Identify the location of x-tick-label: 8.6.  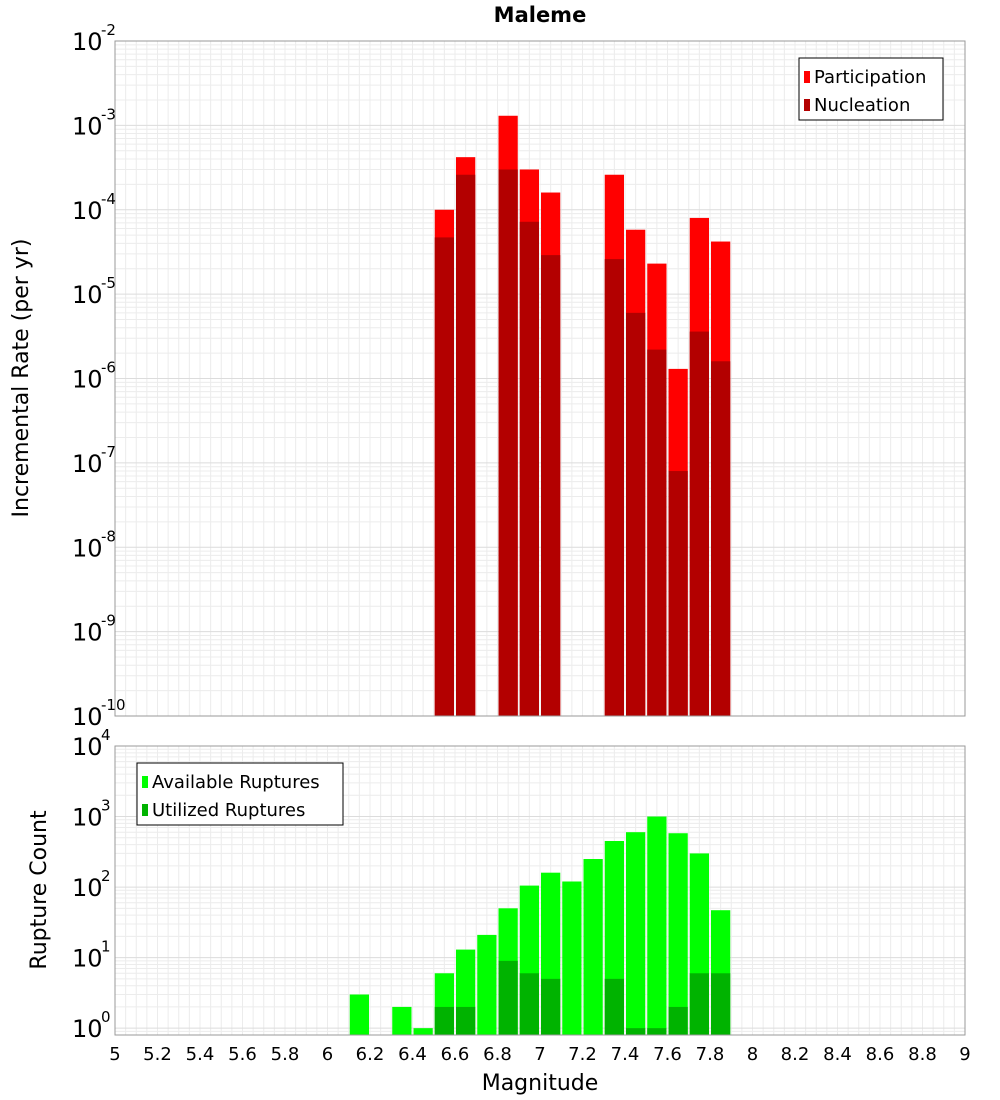
(880, 1054).